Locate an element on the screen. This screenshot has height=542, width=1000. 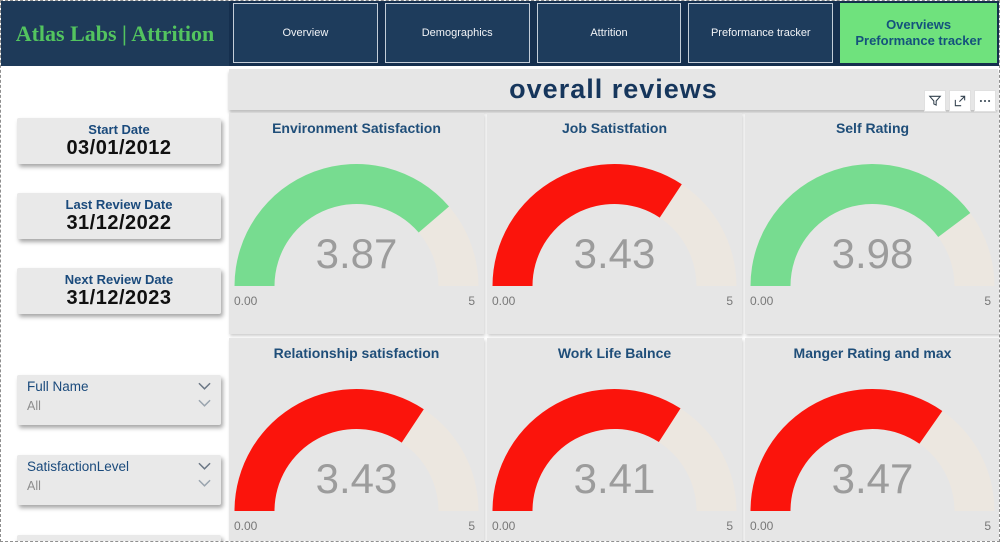
gauge-value: 3.41 is located at coordinates (614, 478).